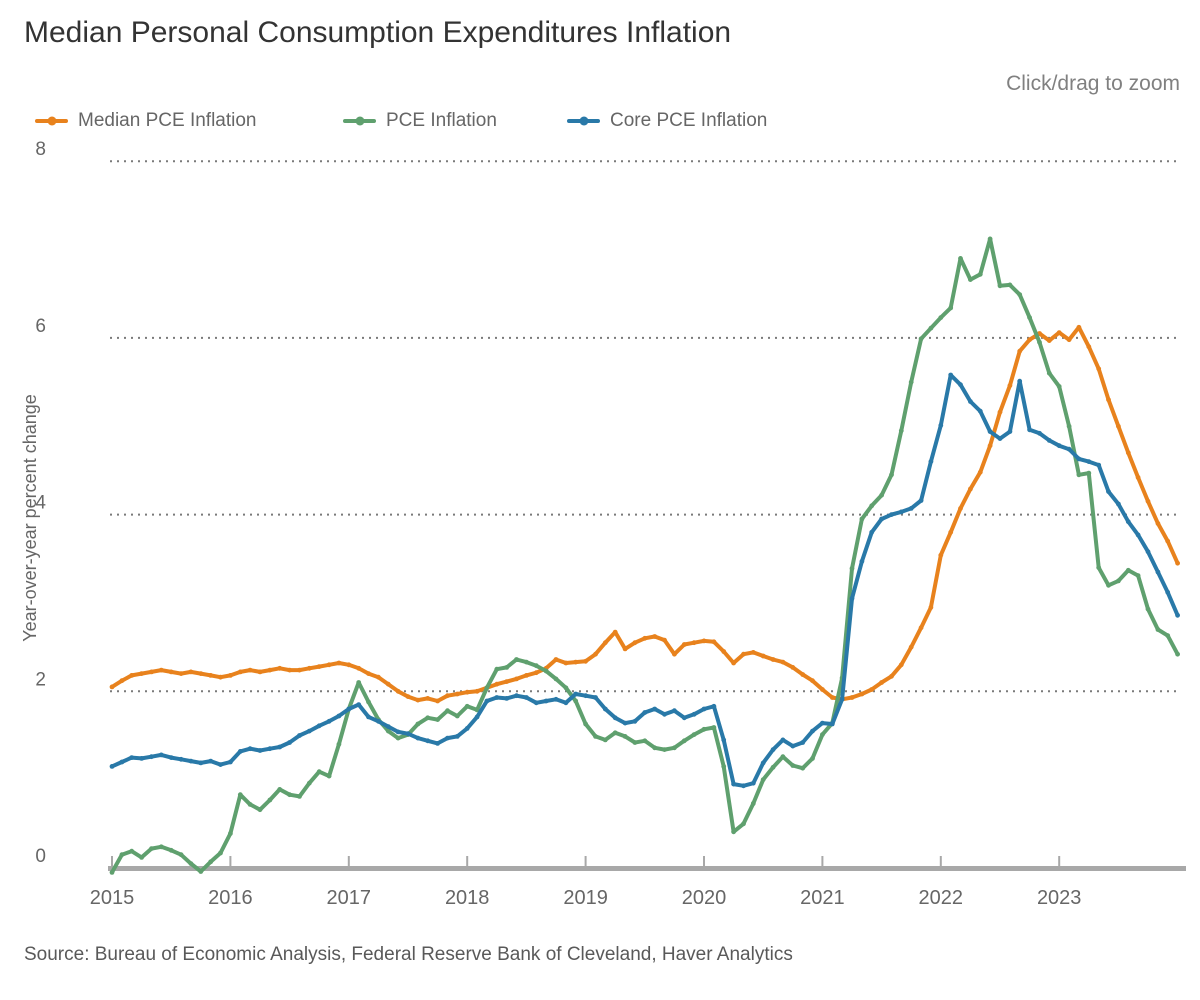  What do you see at coordinates (349, 898) in the screenshot?
I see `x-tick-label-2017: 2017` at bounding box center [349, 898].